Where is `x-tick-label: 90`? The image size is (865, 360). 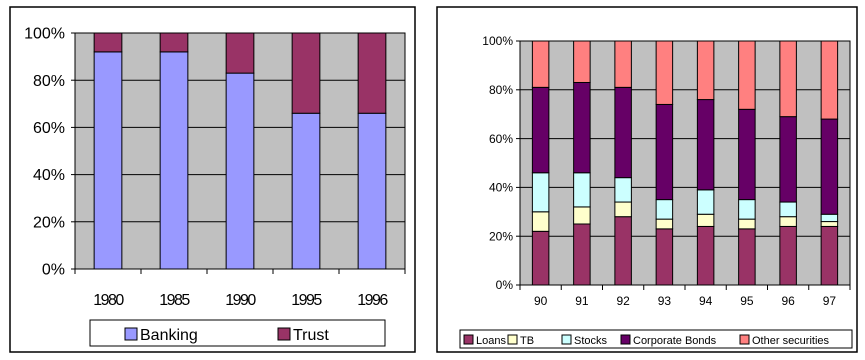 x-tick-label: 90 is located at coordinates (541, 301).